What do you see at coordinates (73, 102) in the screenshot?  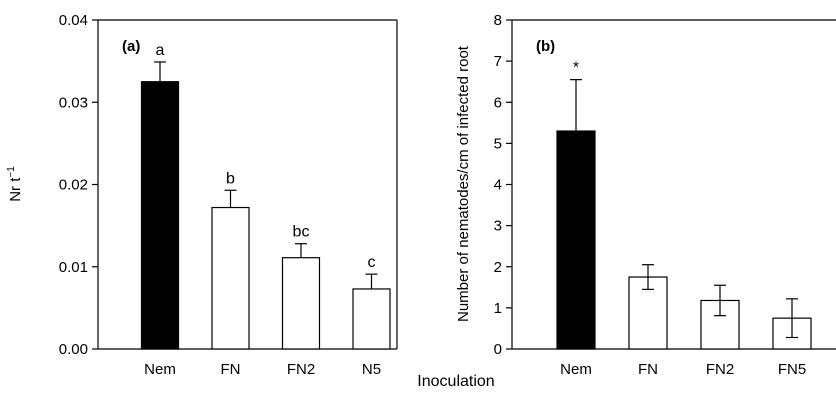 I see `y-tick-label: 0.03` at bounding box center [73, 102].